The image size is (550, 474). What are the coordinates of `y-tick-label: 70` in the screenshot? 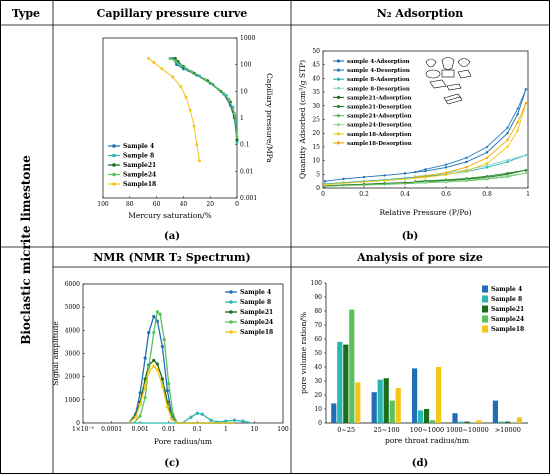 It's located at (318, 325).